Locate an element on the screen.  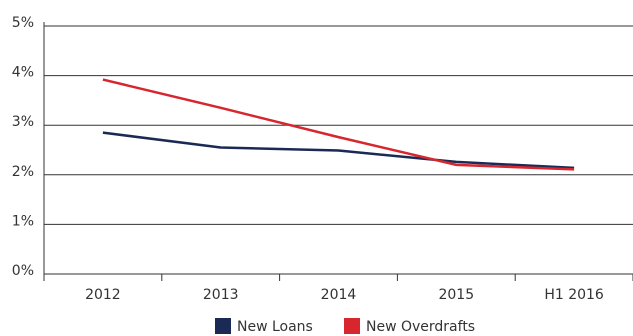
y-tick-label: 3% is located at coordinates (23, 122).